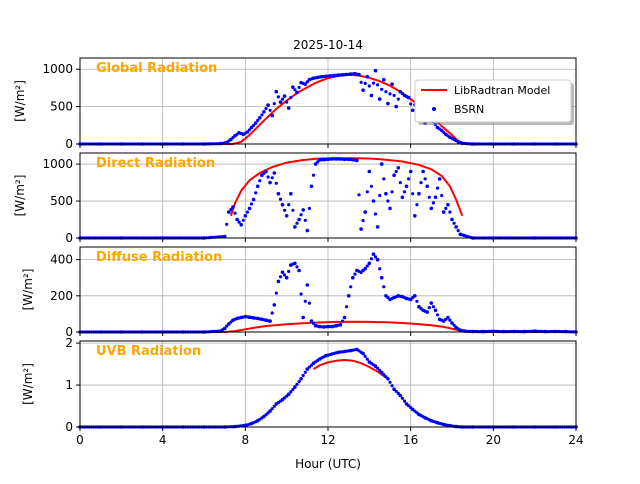  I want to click on uvb-x-tick-label: 24, so click(575, 440).